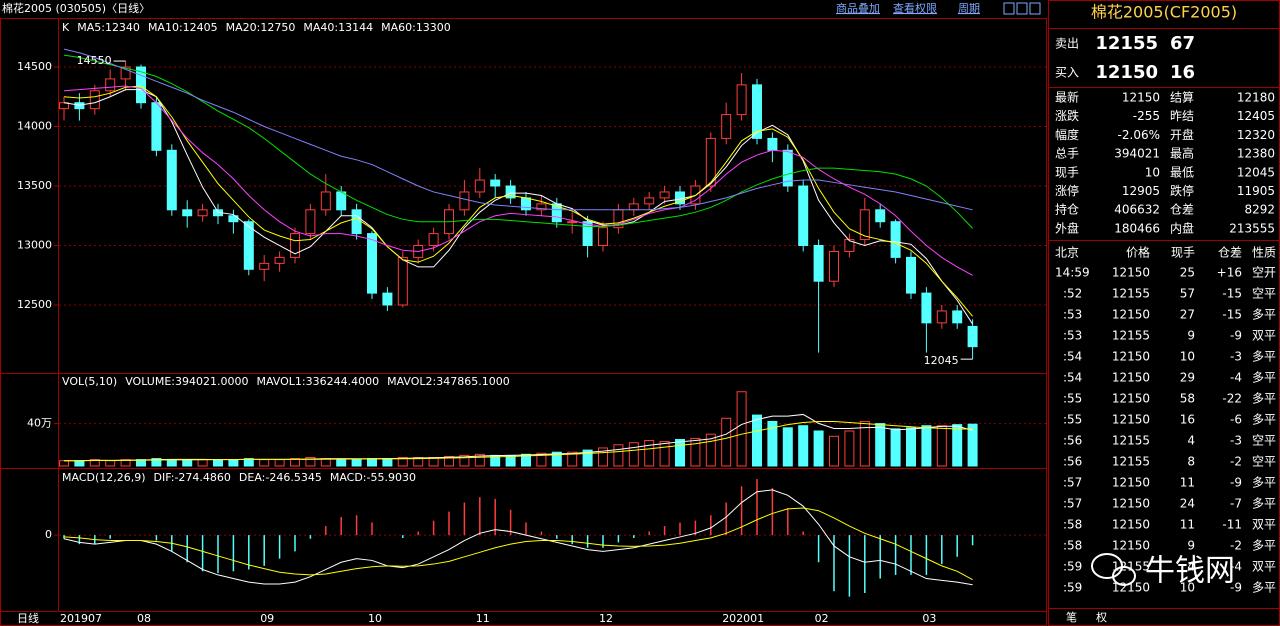 The image size is (1280, 626). I want to click on tick-header: 性质, so click(1264, 253).